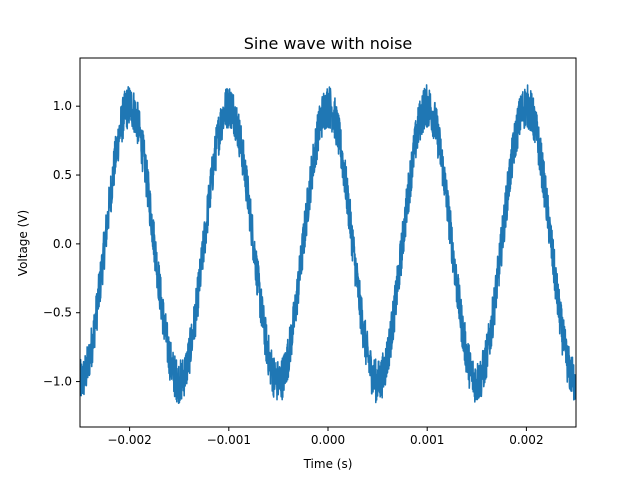  Describe the element at coordinates (526, 440) in the screenshot. I see `x-tick-label: 0.002` at that location.